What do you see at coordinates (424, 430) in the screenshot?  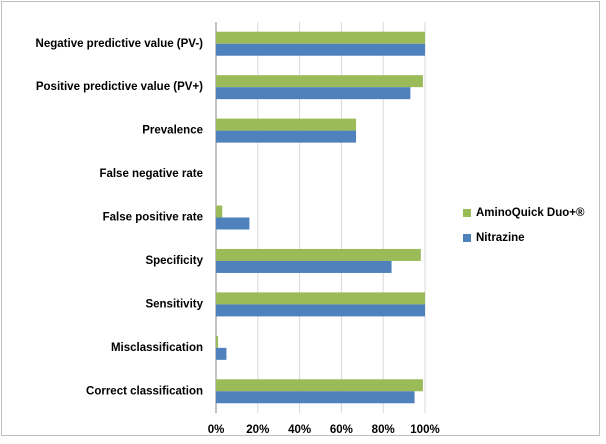 I see `x-tick-label: 100%` at bounding box center [424, 430].